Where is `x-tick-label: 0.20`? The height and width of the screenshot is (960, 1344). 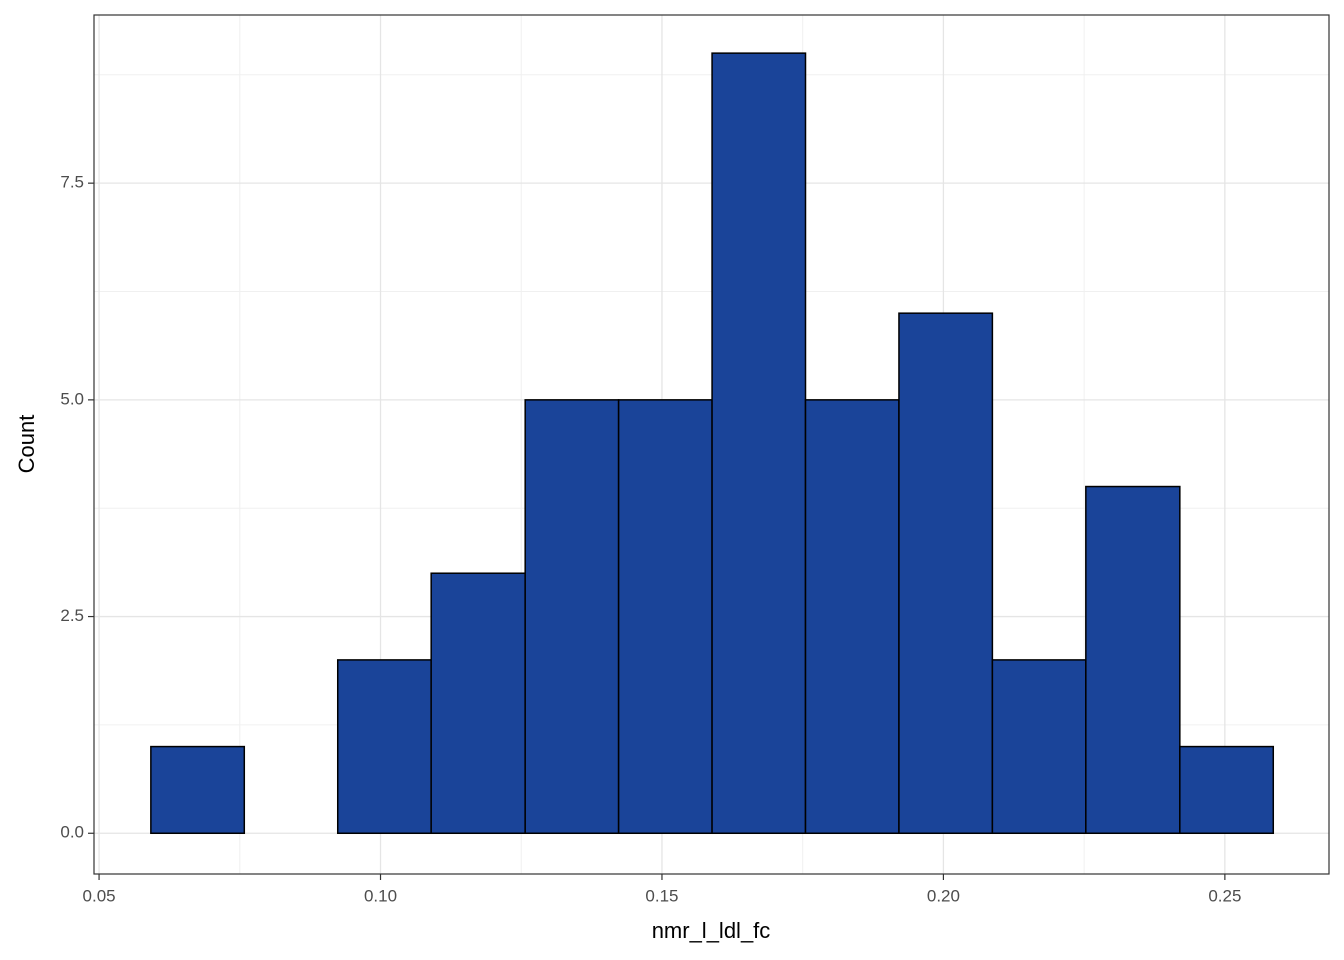 x-tick-label: 0.20 is located at coordinates (943, 895).